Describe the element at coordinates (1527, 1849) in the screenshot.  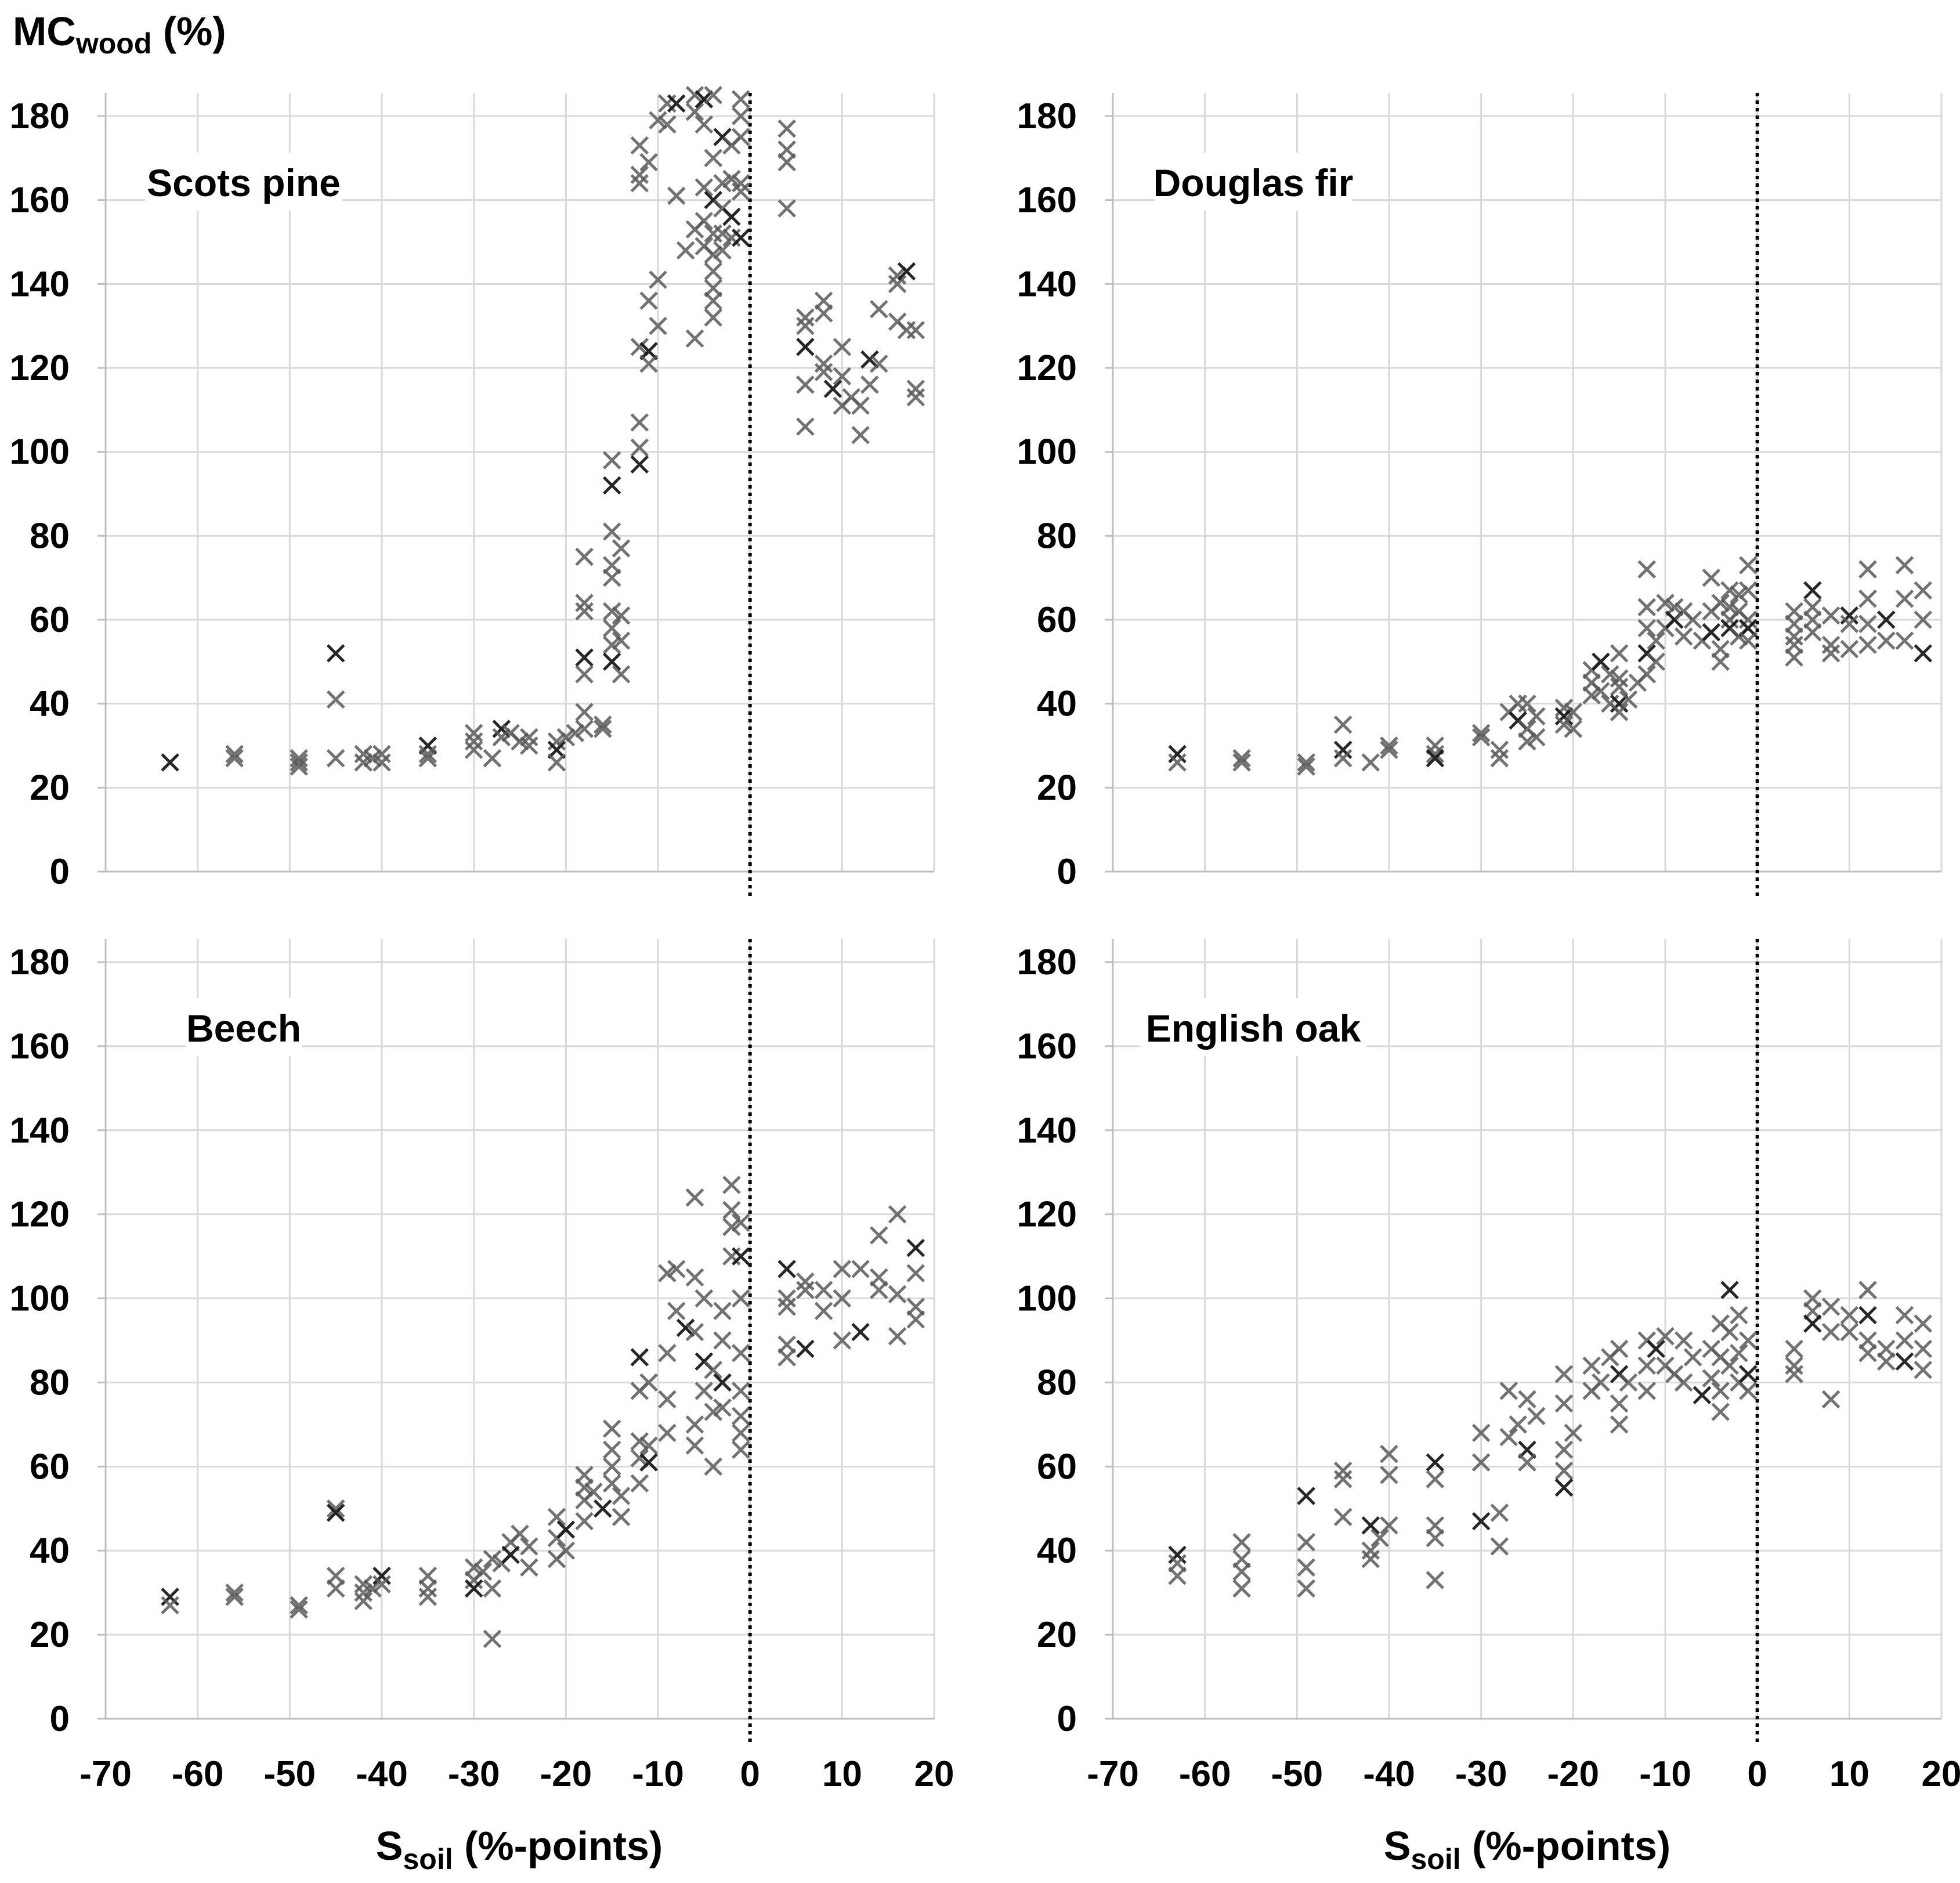
I see `x-axis-title: Ssoil (%-points)` at that location.